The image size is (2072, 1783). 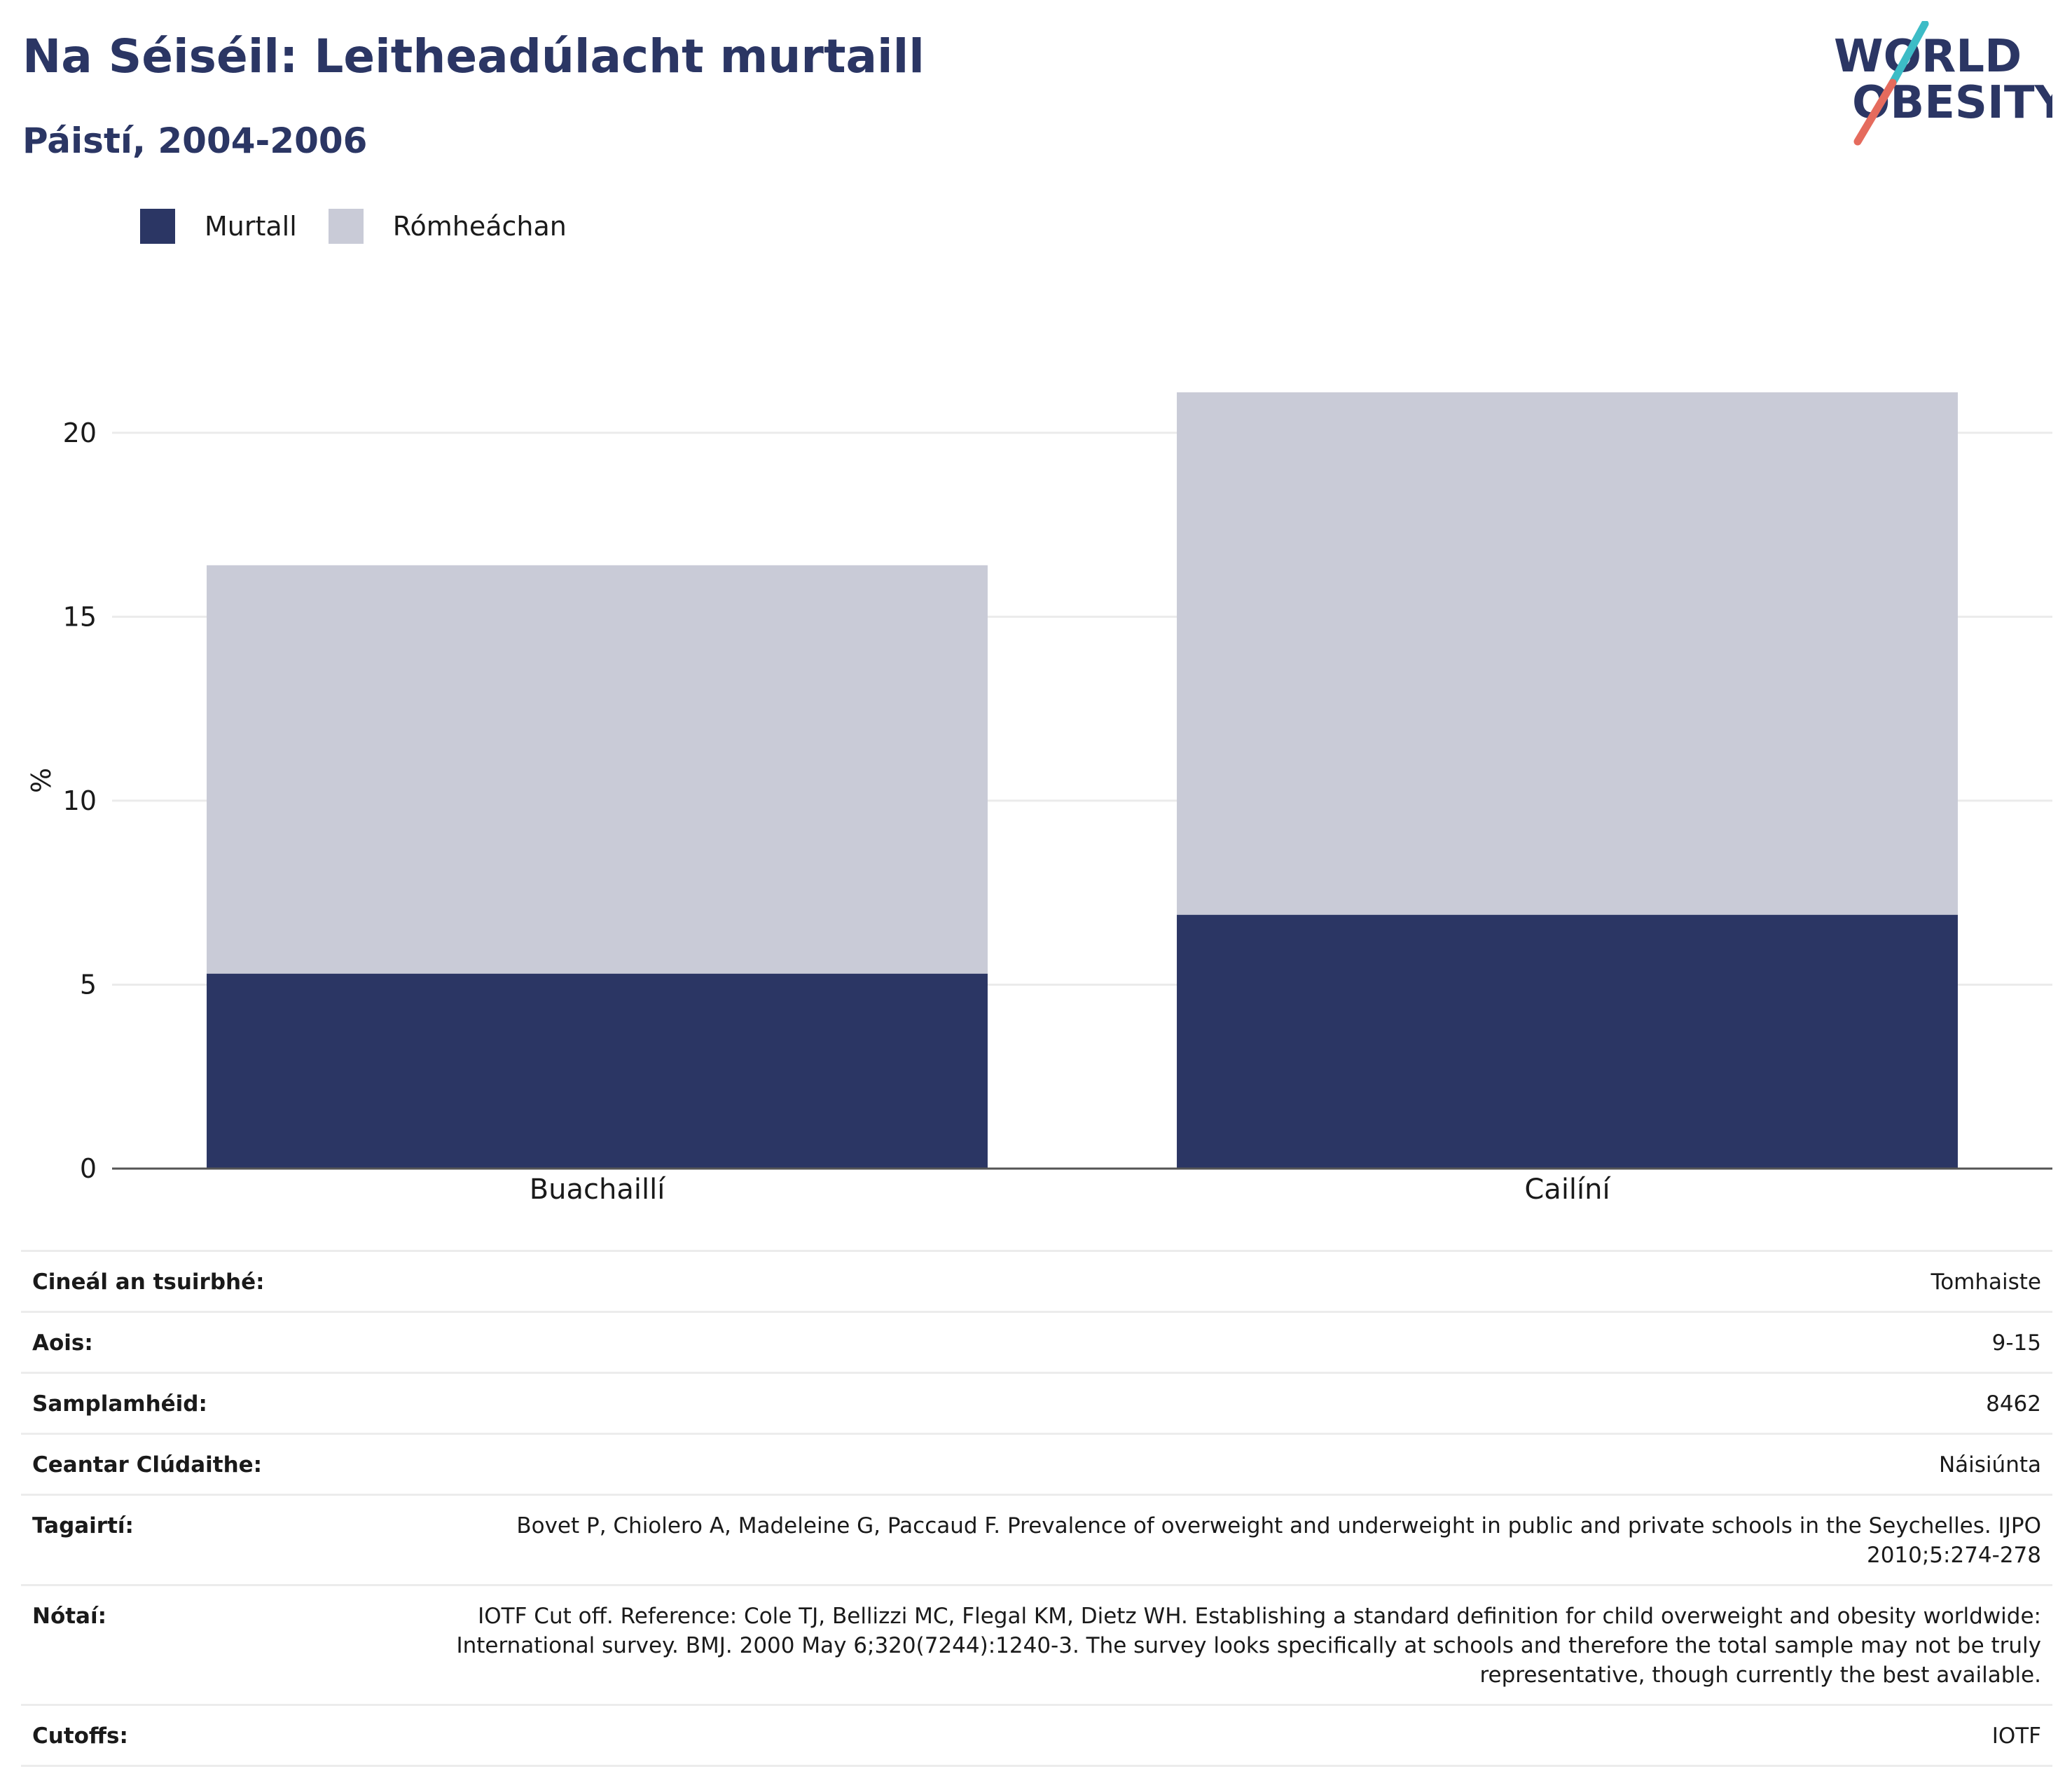 What do you see at coordinates (1986, 1282) in the screenshot?
I see `info-value: Tomhaiste` at bounding box center [1986, 1282].